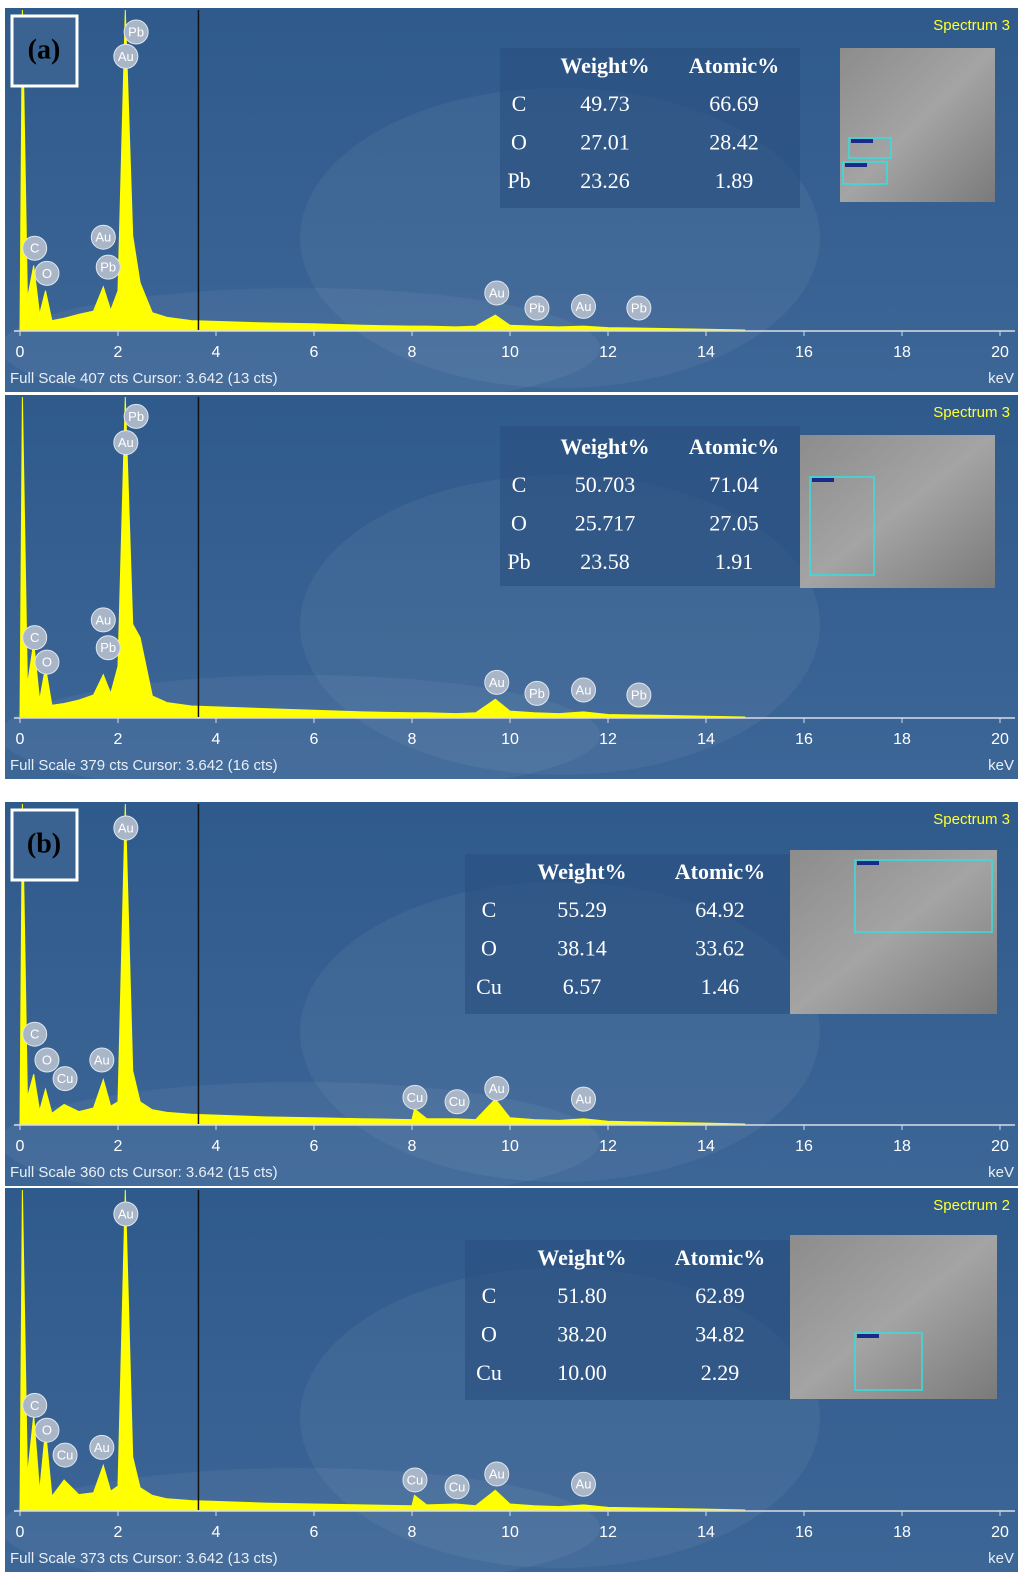 The width and height of the screenshot is (1023, 1575). I want to click on peak-label: Cu, so click(457, 1101).